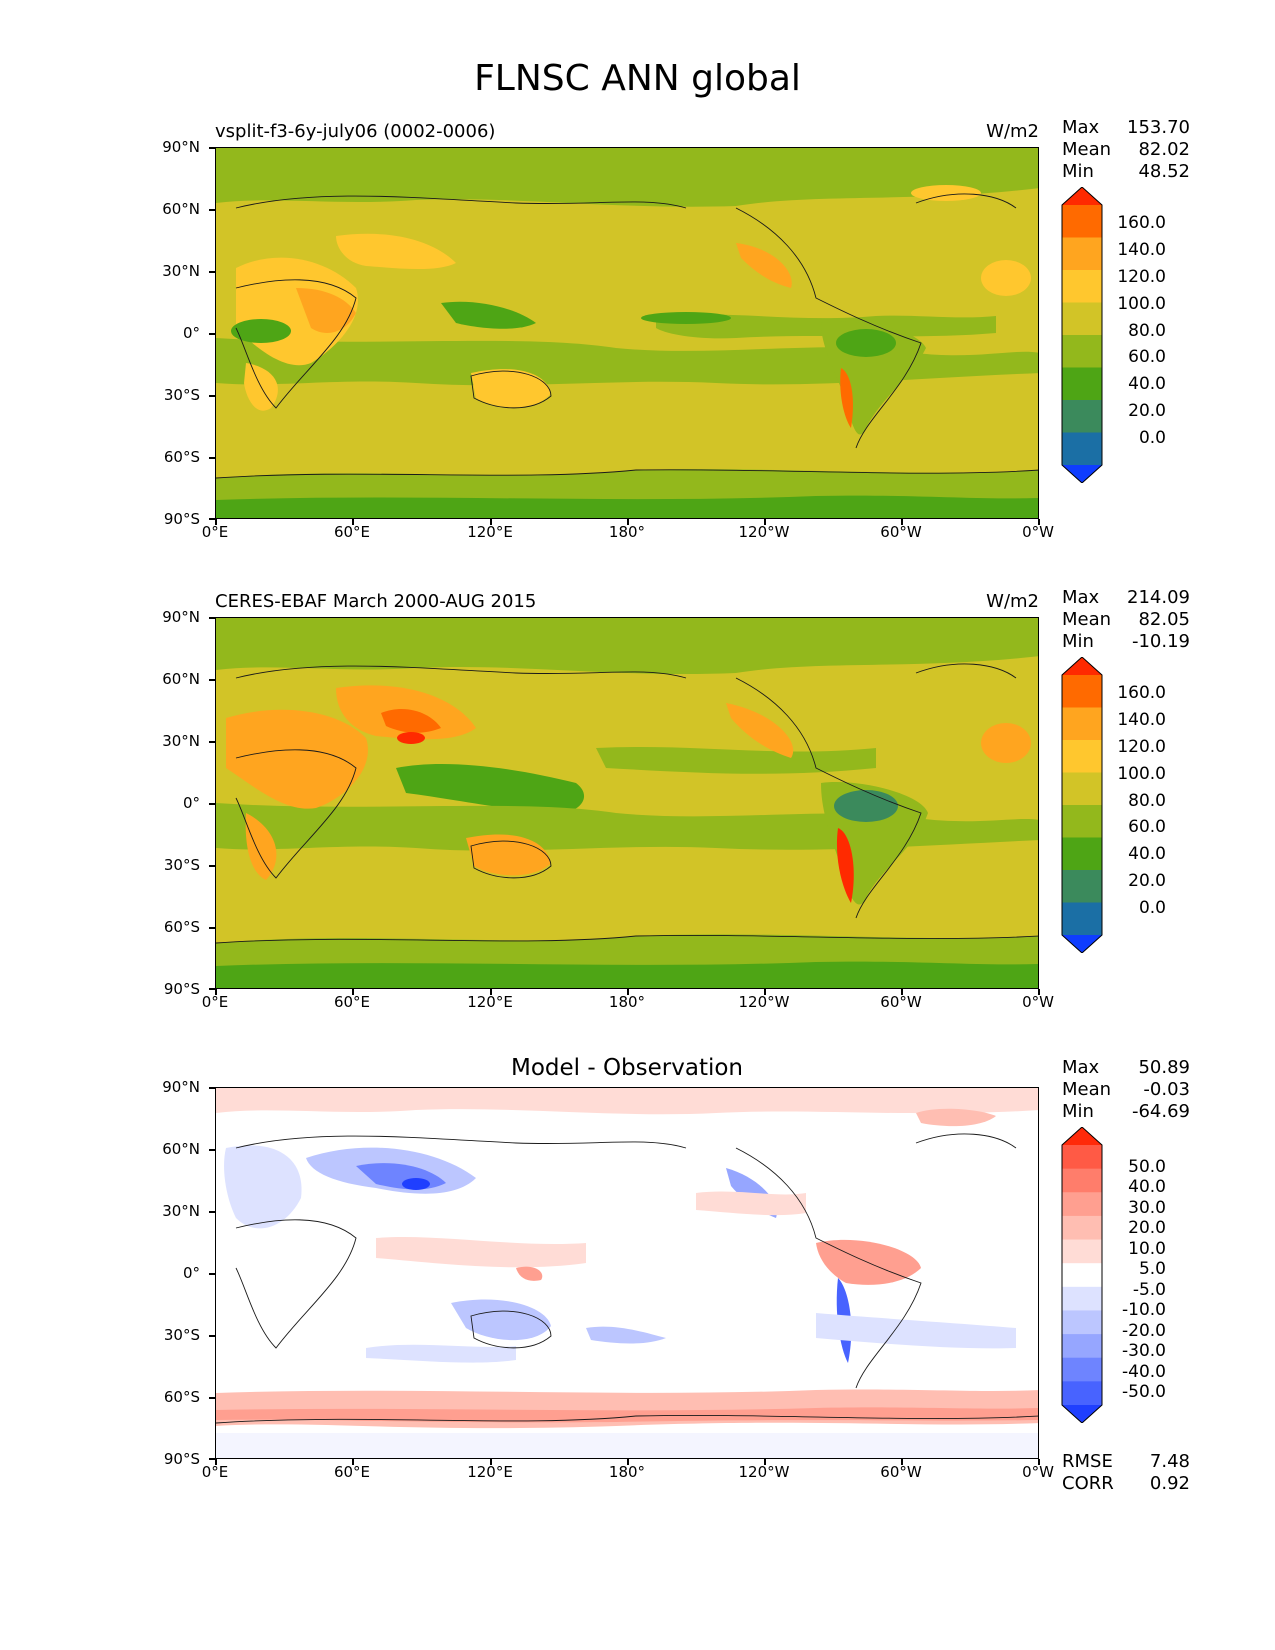  What do you see at coordinates (1158, 597) in the screenshot?
I see `stat-value: 214.09` at bounding box center [1158, 597].